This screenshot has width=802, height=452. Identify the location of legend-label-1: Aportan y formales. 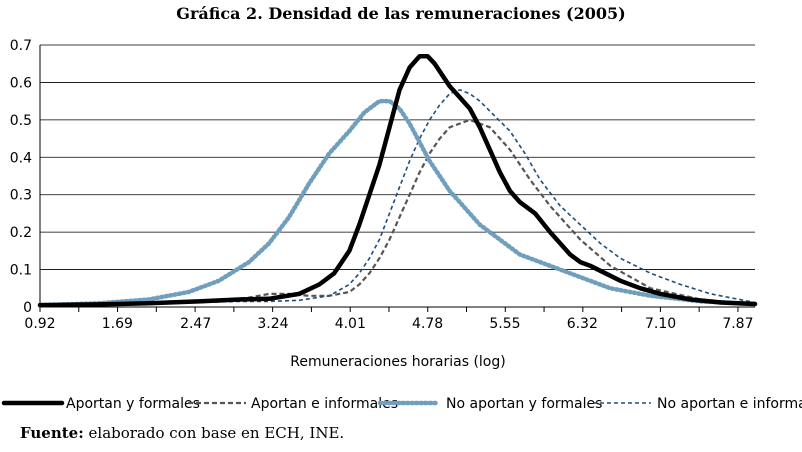
(133, 404).